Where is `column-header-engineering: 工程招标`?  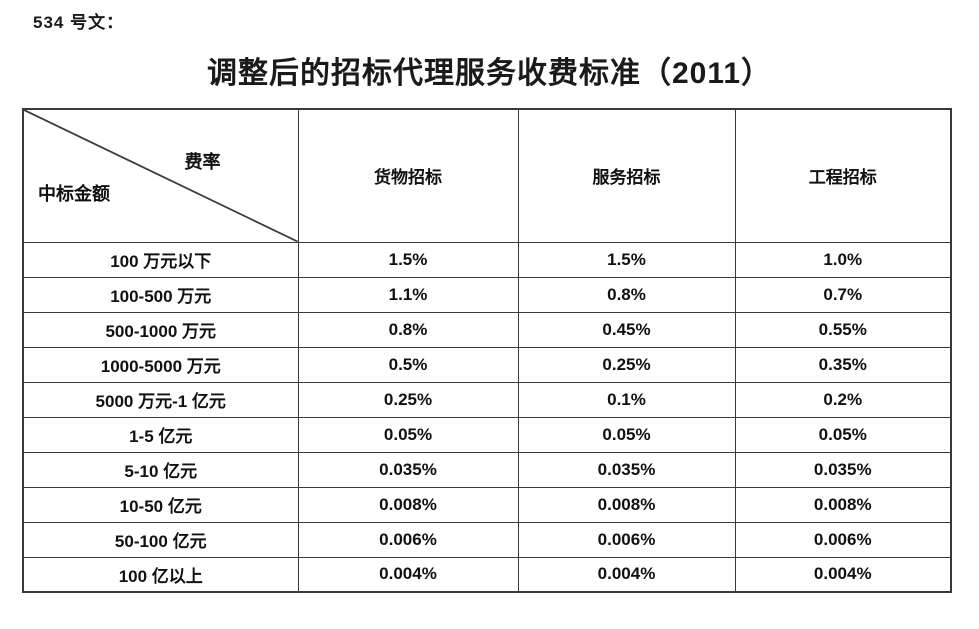 column-header-engineering: 工程招标 is located at coordinates (843, 175).